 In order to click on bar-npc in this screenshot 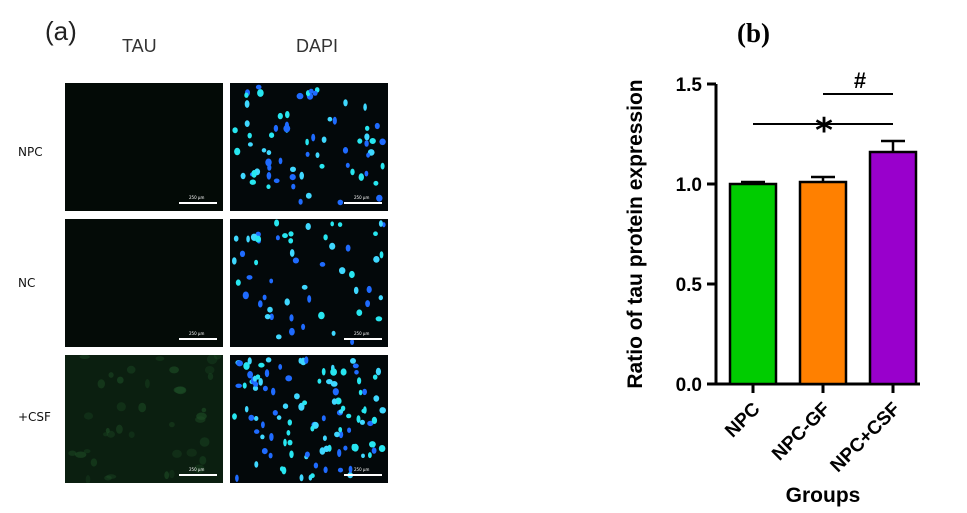, I will do `click(753, 284)`.